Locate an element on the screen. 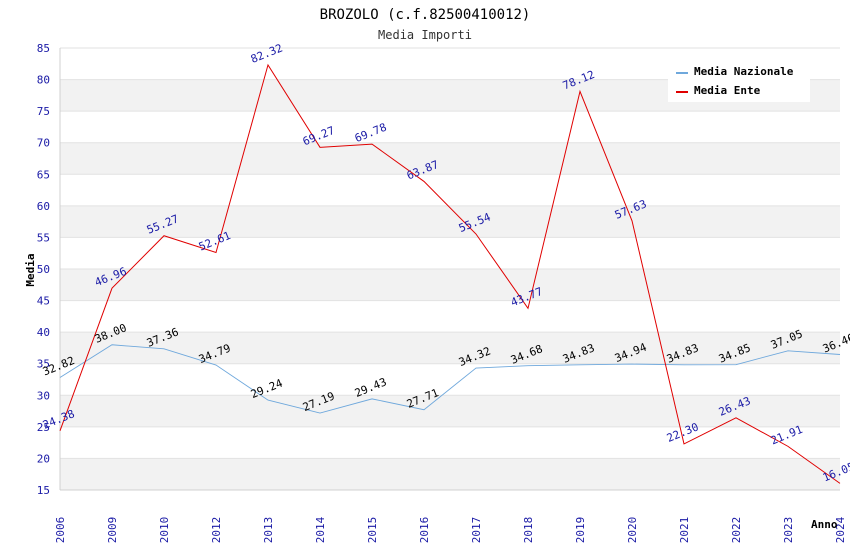  legend-label-media-nazionale: Media Nazionale is located at coordinates (744, 71).